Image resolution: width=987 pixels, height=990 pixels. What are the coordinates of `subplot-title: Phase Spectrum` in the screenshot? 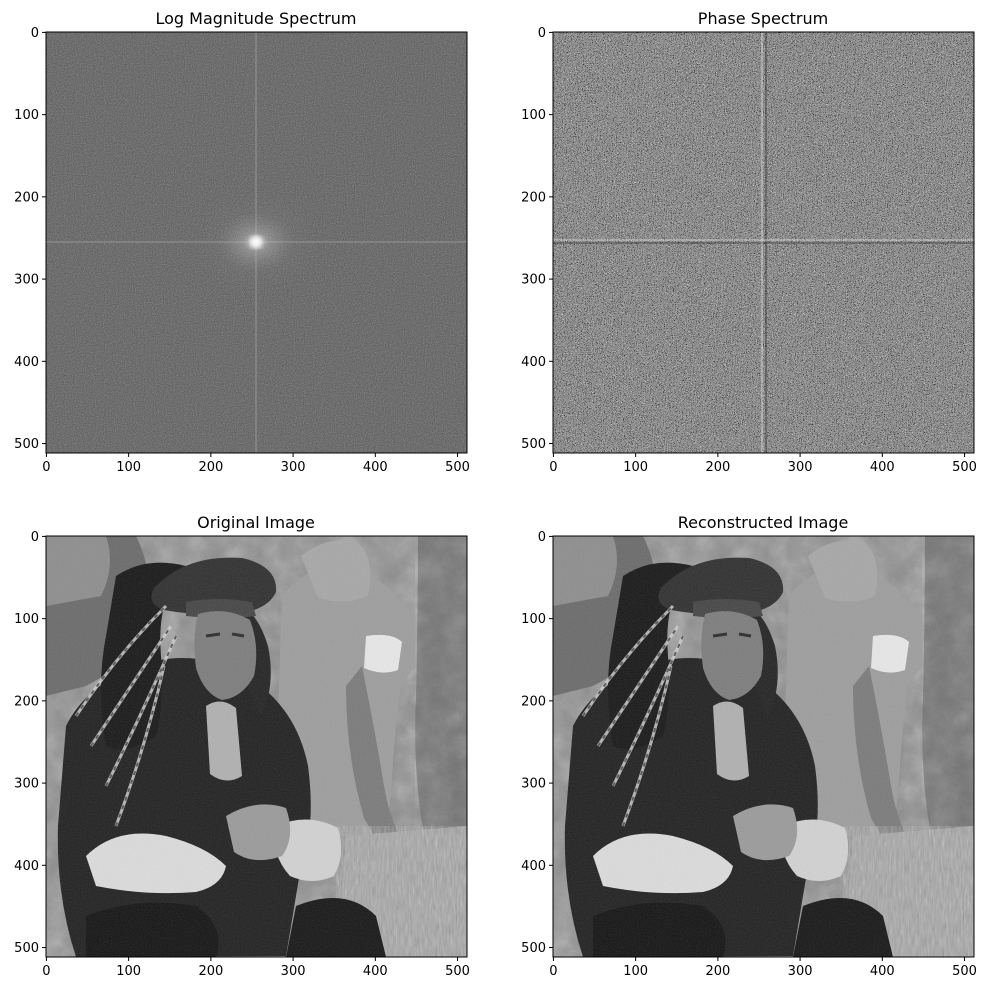 It's located at (763, 18).